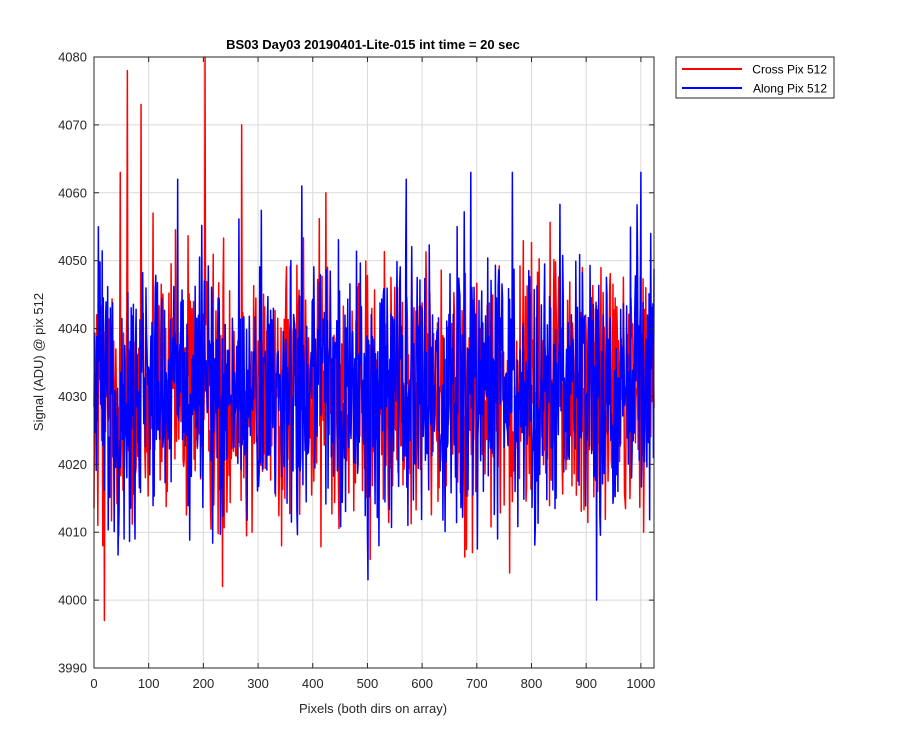  I want to click on x-tick-label: 200, so click(204, 683).